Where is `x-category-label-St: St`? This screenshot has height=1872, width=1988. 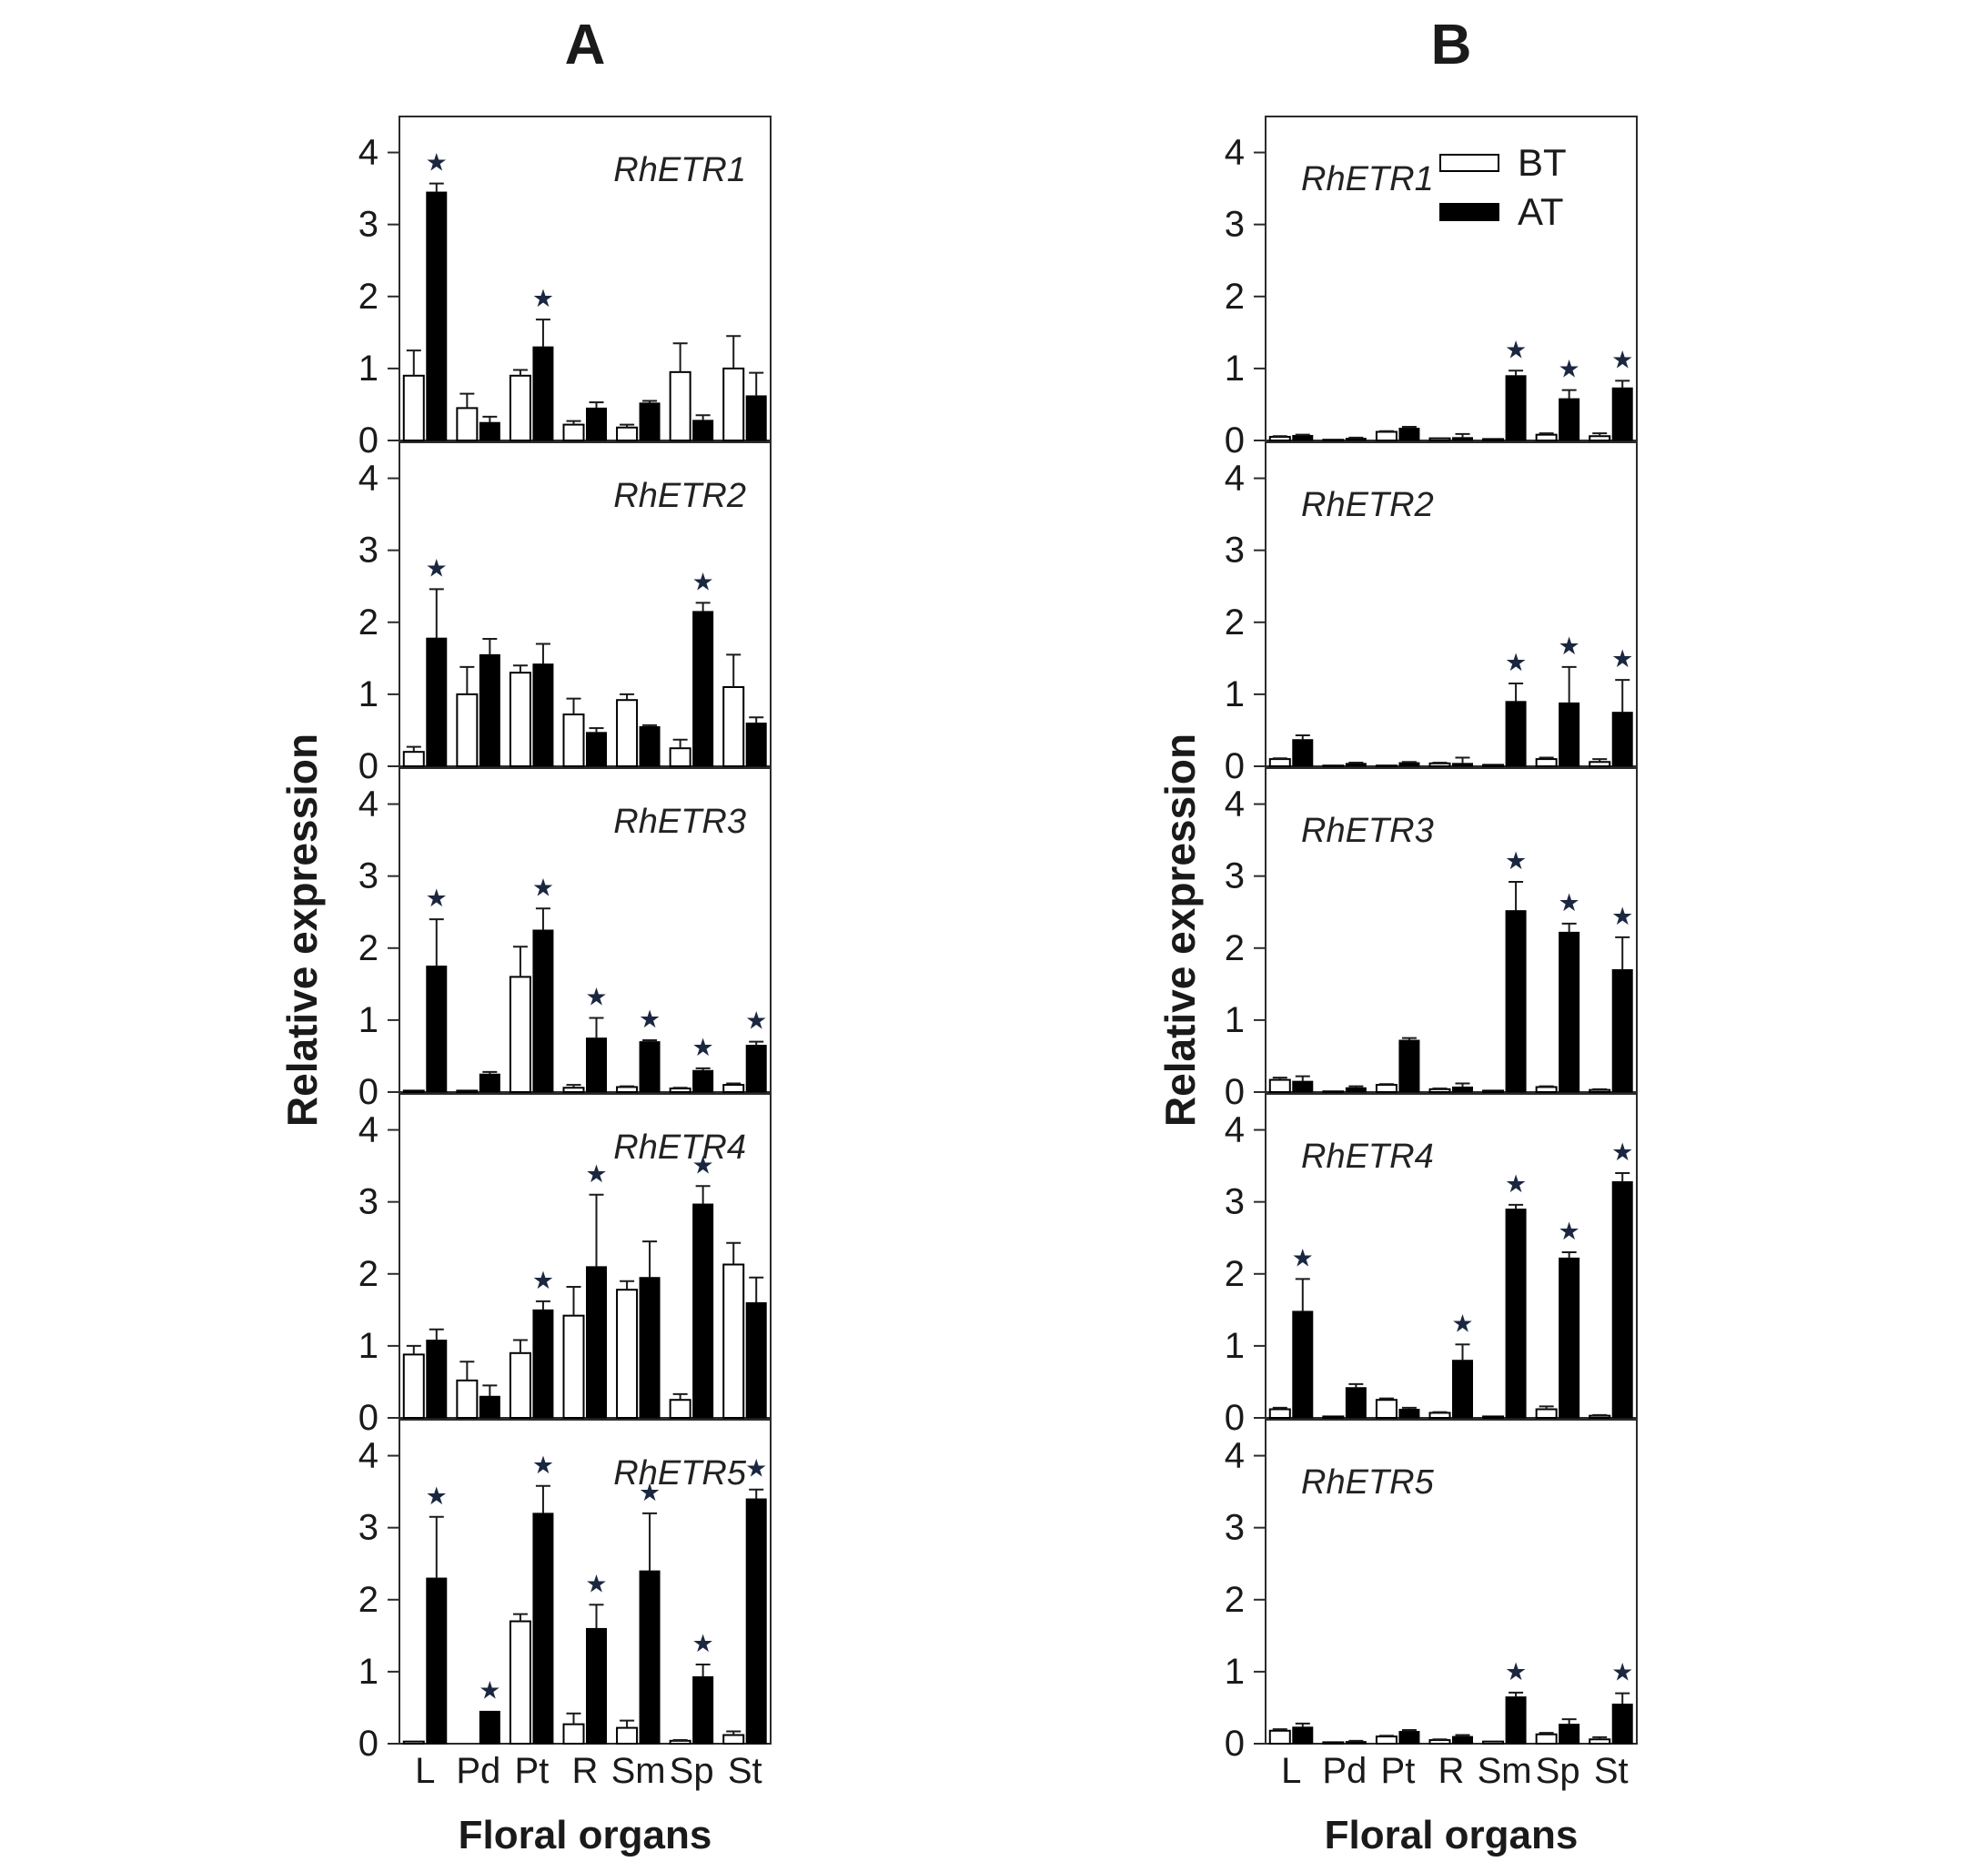
x-category-label-St: St is located at coordinates (745, 1771).